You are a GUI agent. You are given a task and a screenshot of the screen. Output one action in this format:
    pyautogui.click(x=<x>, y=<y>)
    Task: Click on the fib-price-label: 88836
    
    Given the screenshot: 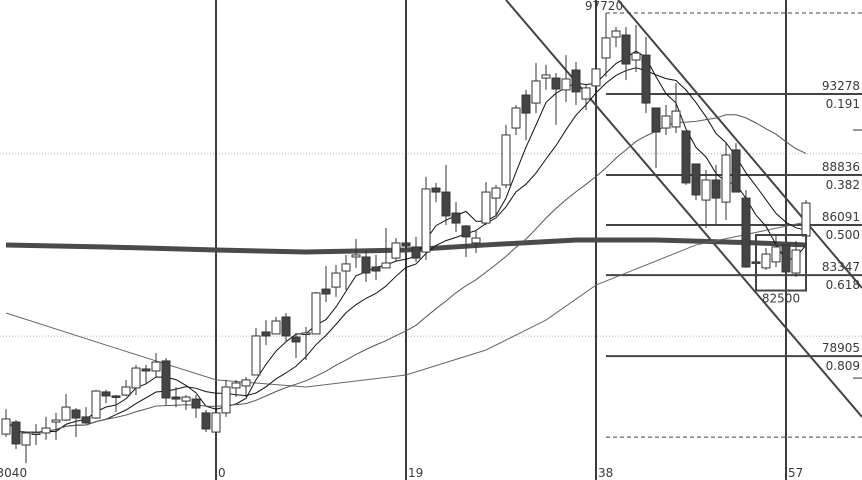 What is the action you would take?
    pyautogui.click(x=841, y=167)
    